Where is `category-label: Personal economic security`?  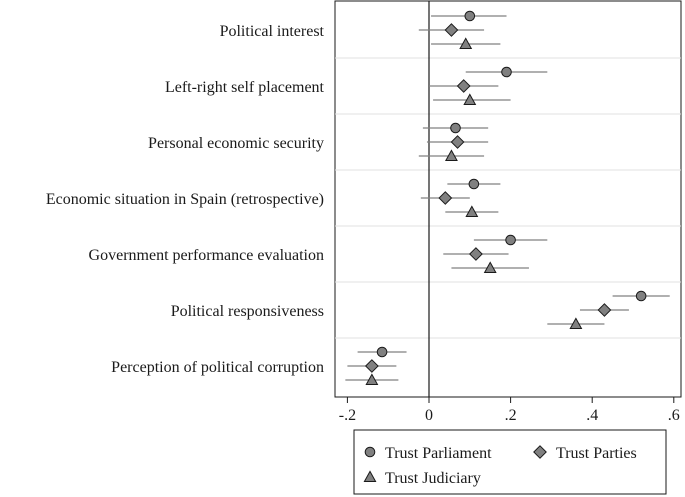 category-label: Personal economic security is located at coordinates (236, 143).